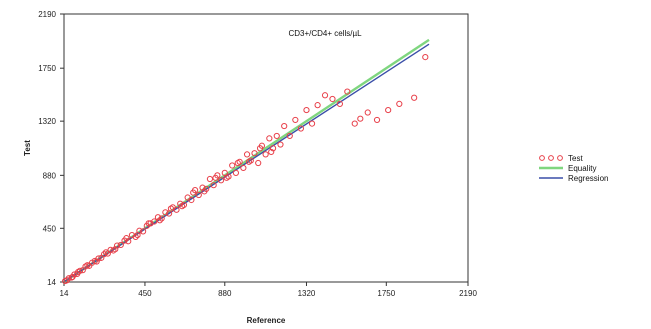 This screenshot has height=329, width=651. What do you see at coordinates (468, 293) in the screenshot?
I see `x-tick-label: 2190` at bounding box center [468, 293].